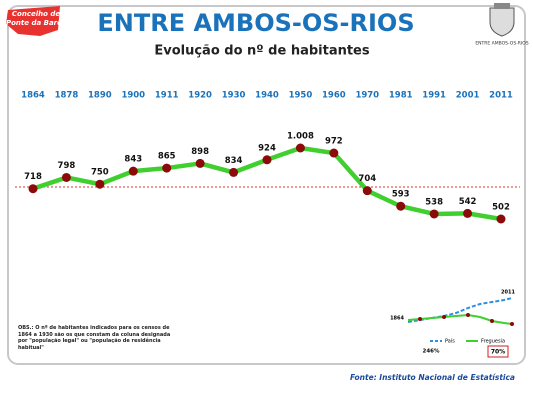 Image resolution: width=533 pixels, height=404 pixels. Describe the element at coordinates (367, 96) in the screenshot. I see `x-tick-label: 1970` at that location.